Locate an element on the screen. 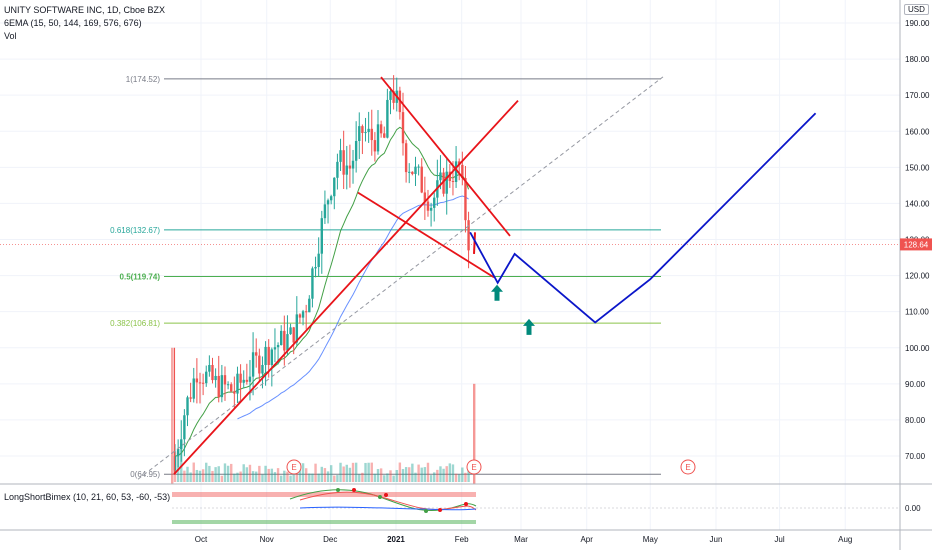 The height and width of the screenshot is (555, 932). y-tick-label: 190.00 is located at coordinates (917, 23).